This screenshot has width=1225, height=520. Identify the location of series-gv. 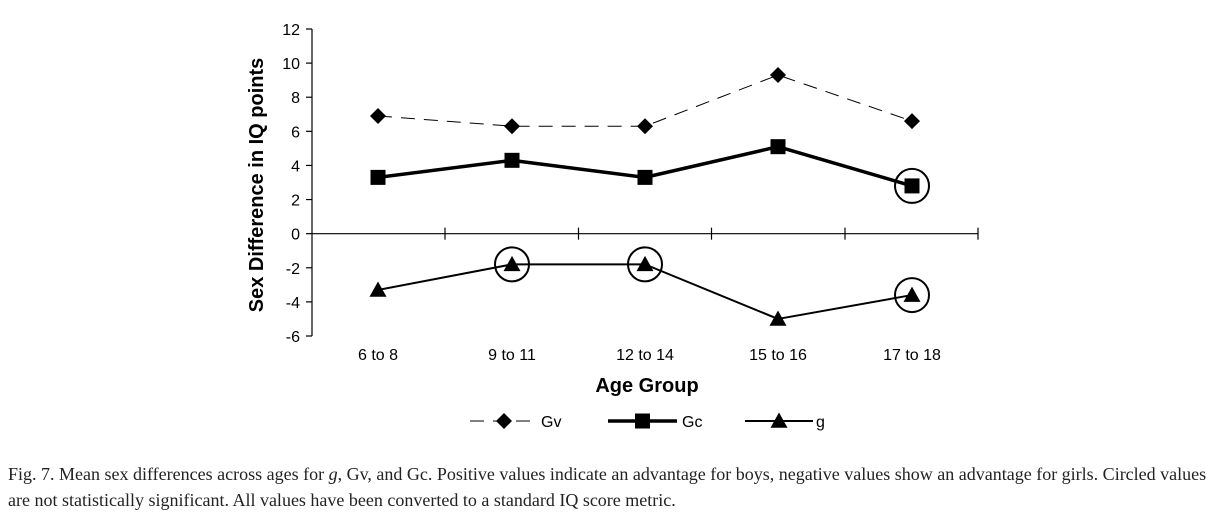
(645, 101).